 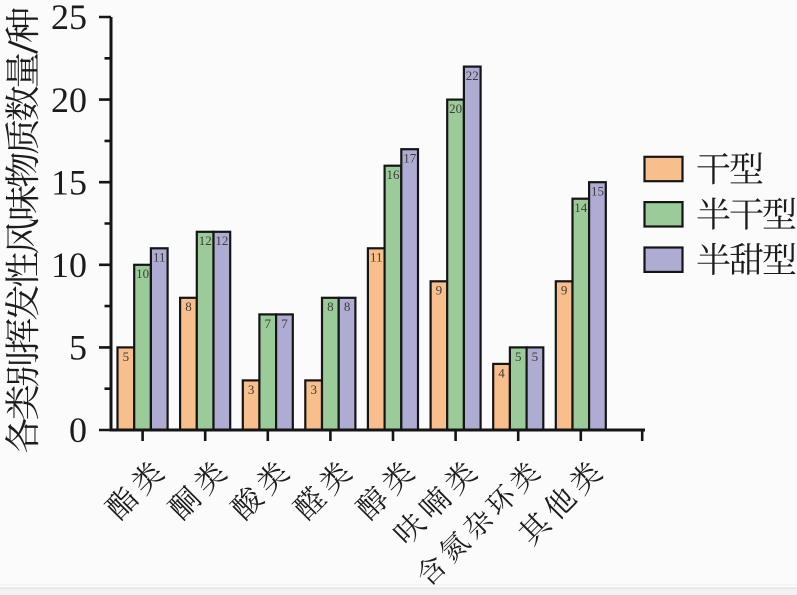 I want to click on svg-text: 0, so click(x=78, y=430).